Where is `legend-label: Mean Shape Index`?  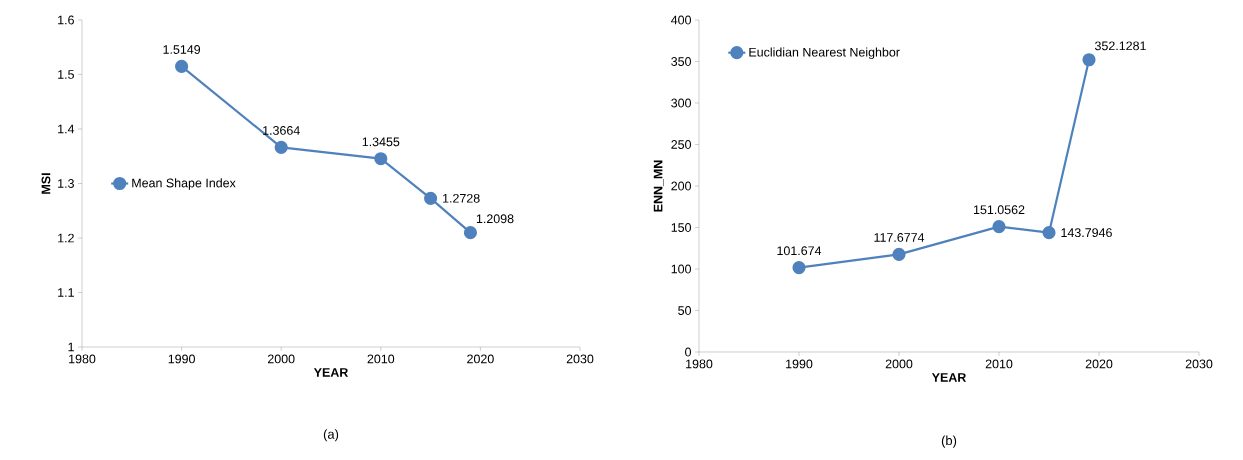
legend-label: Mean Shape Index is located at coordinates (184, 184).